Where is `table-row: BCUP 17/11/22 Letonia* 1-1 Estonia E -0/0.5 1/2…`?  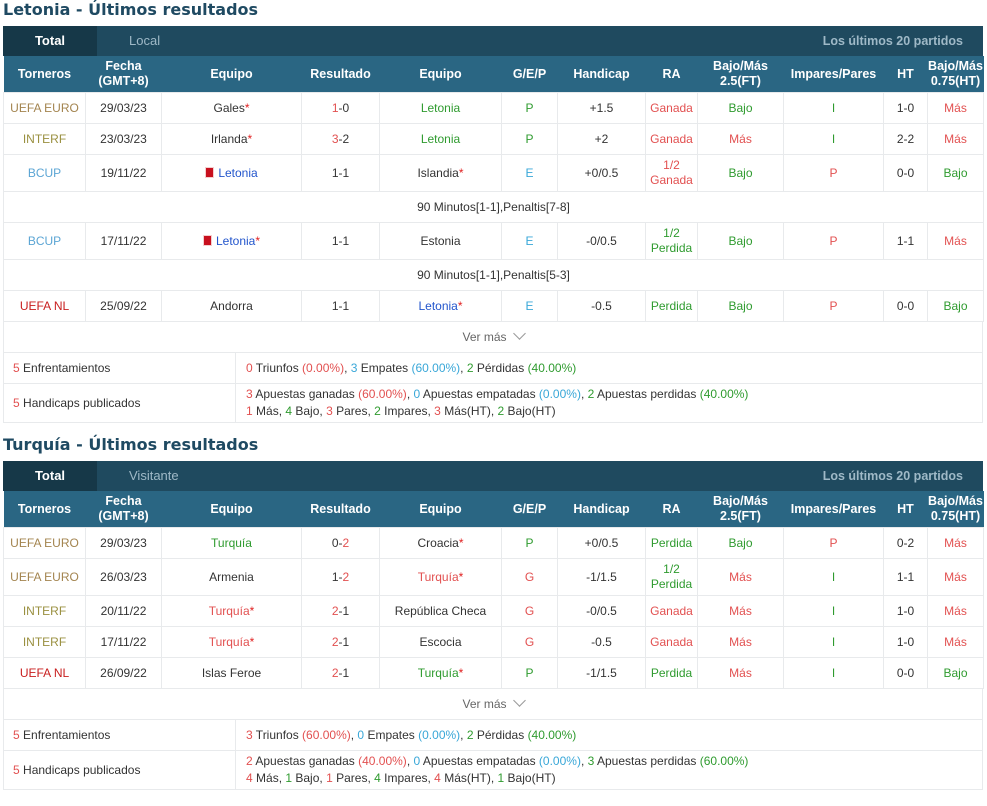
table-row: BCUP 17/11/22 Letonia* 1-1 Estonia E -0/0.5 1/2… is located at coordinates (493, 241).